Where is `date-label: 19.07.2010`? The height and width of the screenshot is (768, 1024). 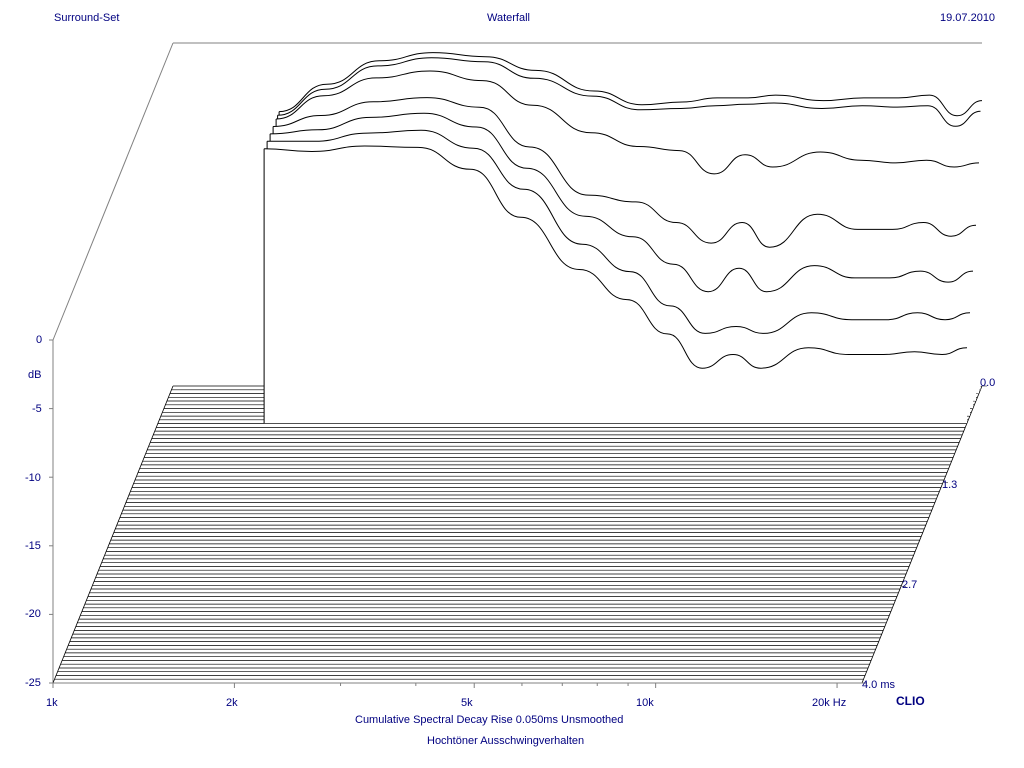 date-label: 19.07.2010 is located at coordinates (968, 18).